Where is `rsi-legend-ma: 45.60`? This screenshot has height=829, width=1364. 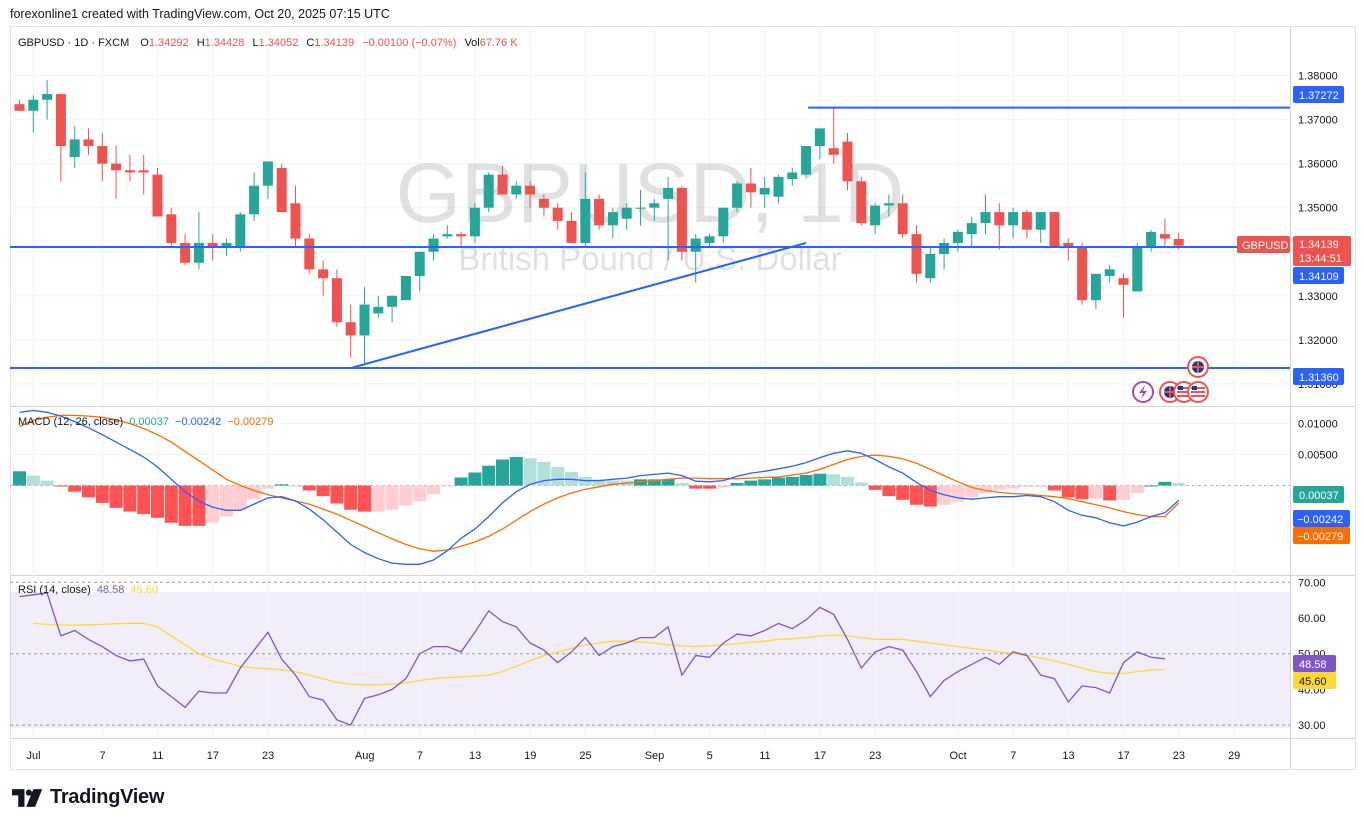
rsi-legend-ma: 45.60 is located at coordinates (144, 590).